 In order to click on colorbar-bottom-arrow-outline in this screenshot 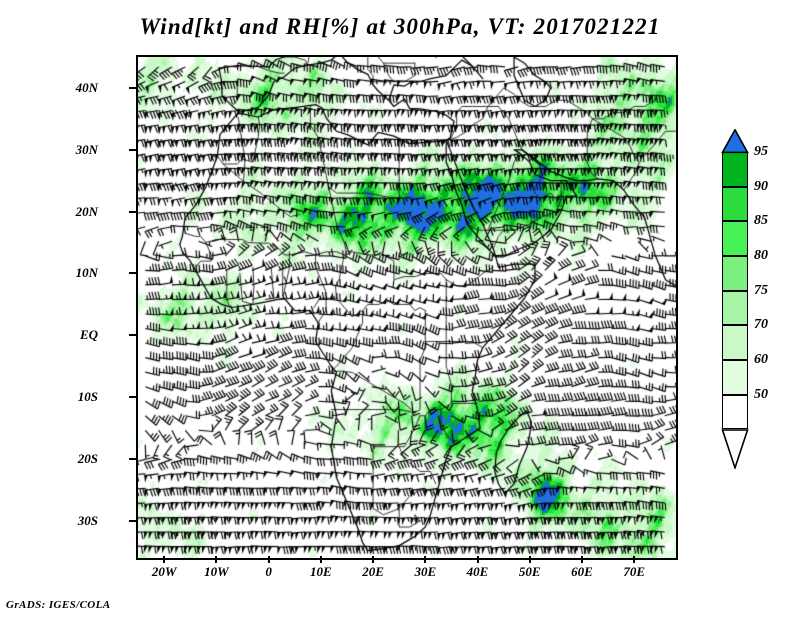, I will do `click(735, 449)`.